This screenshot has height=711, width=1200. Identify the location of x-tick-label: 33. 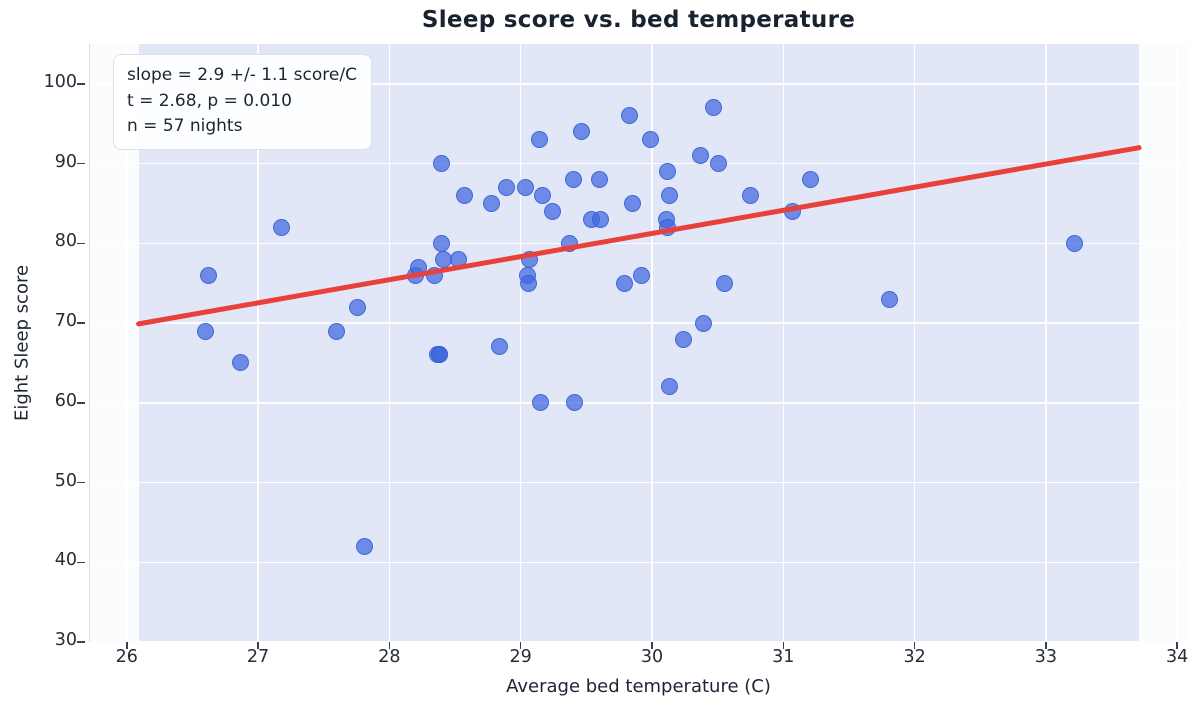
(1046, 657).